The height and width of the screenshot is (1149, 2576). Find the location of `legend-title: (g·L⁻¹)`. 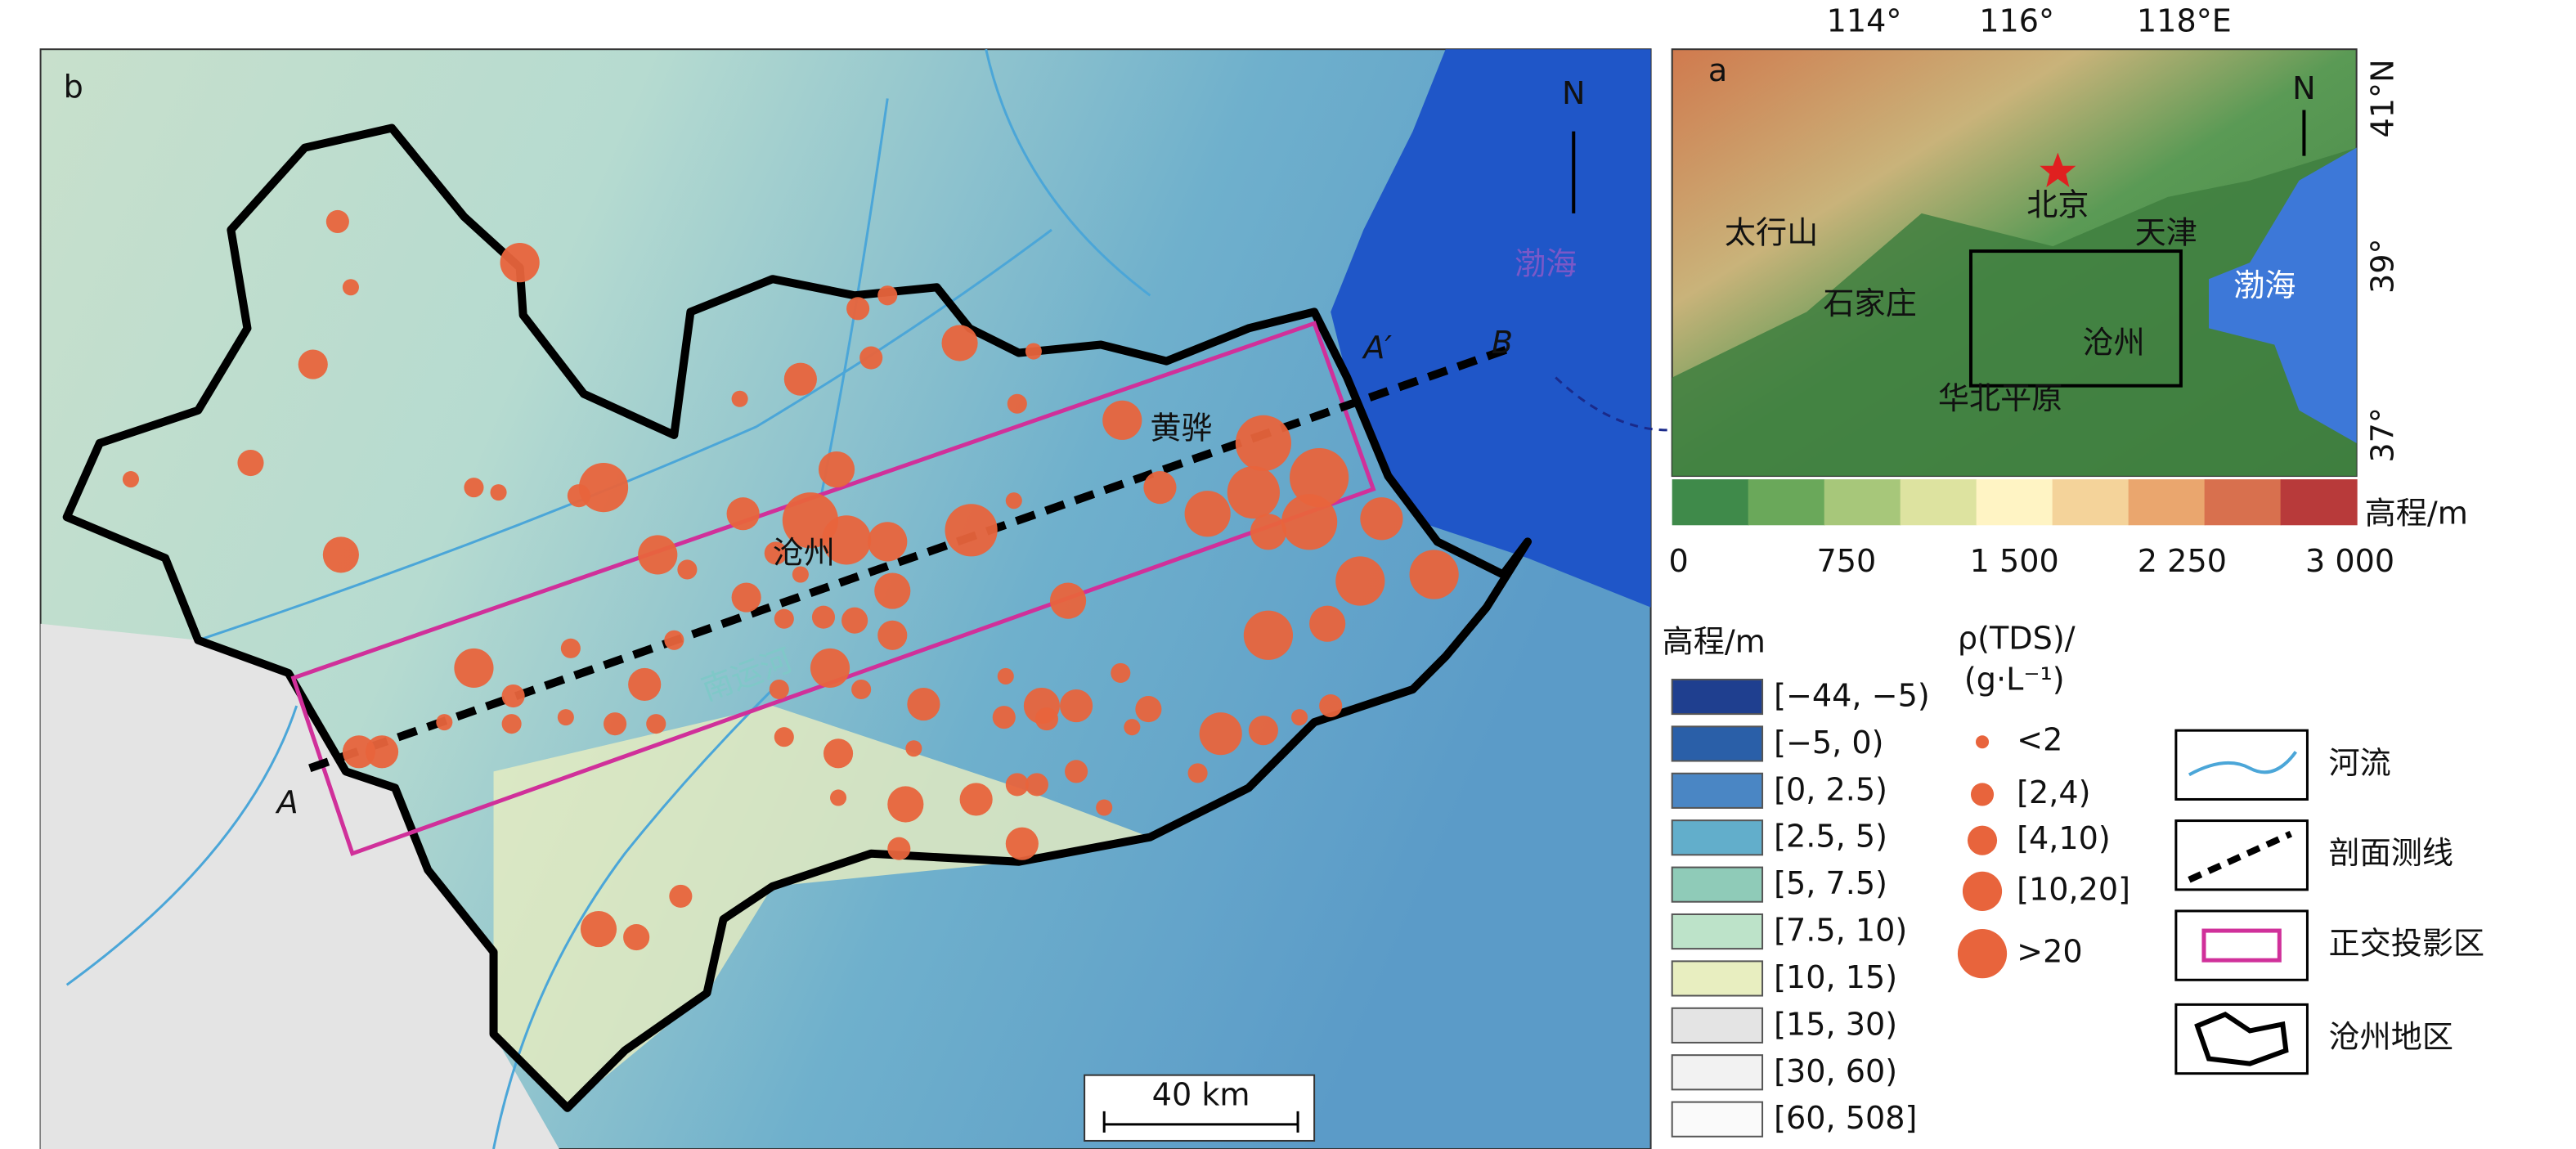

legend-title: (g·L⁻¹) is located at coordinates (2014, 679).